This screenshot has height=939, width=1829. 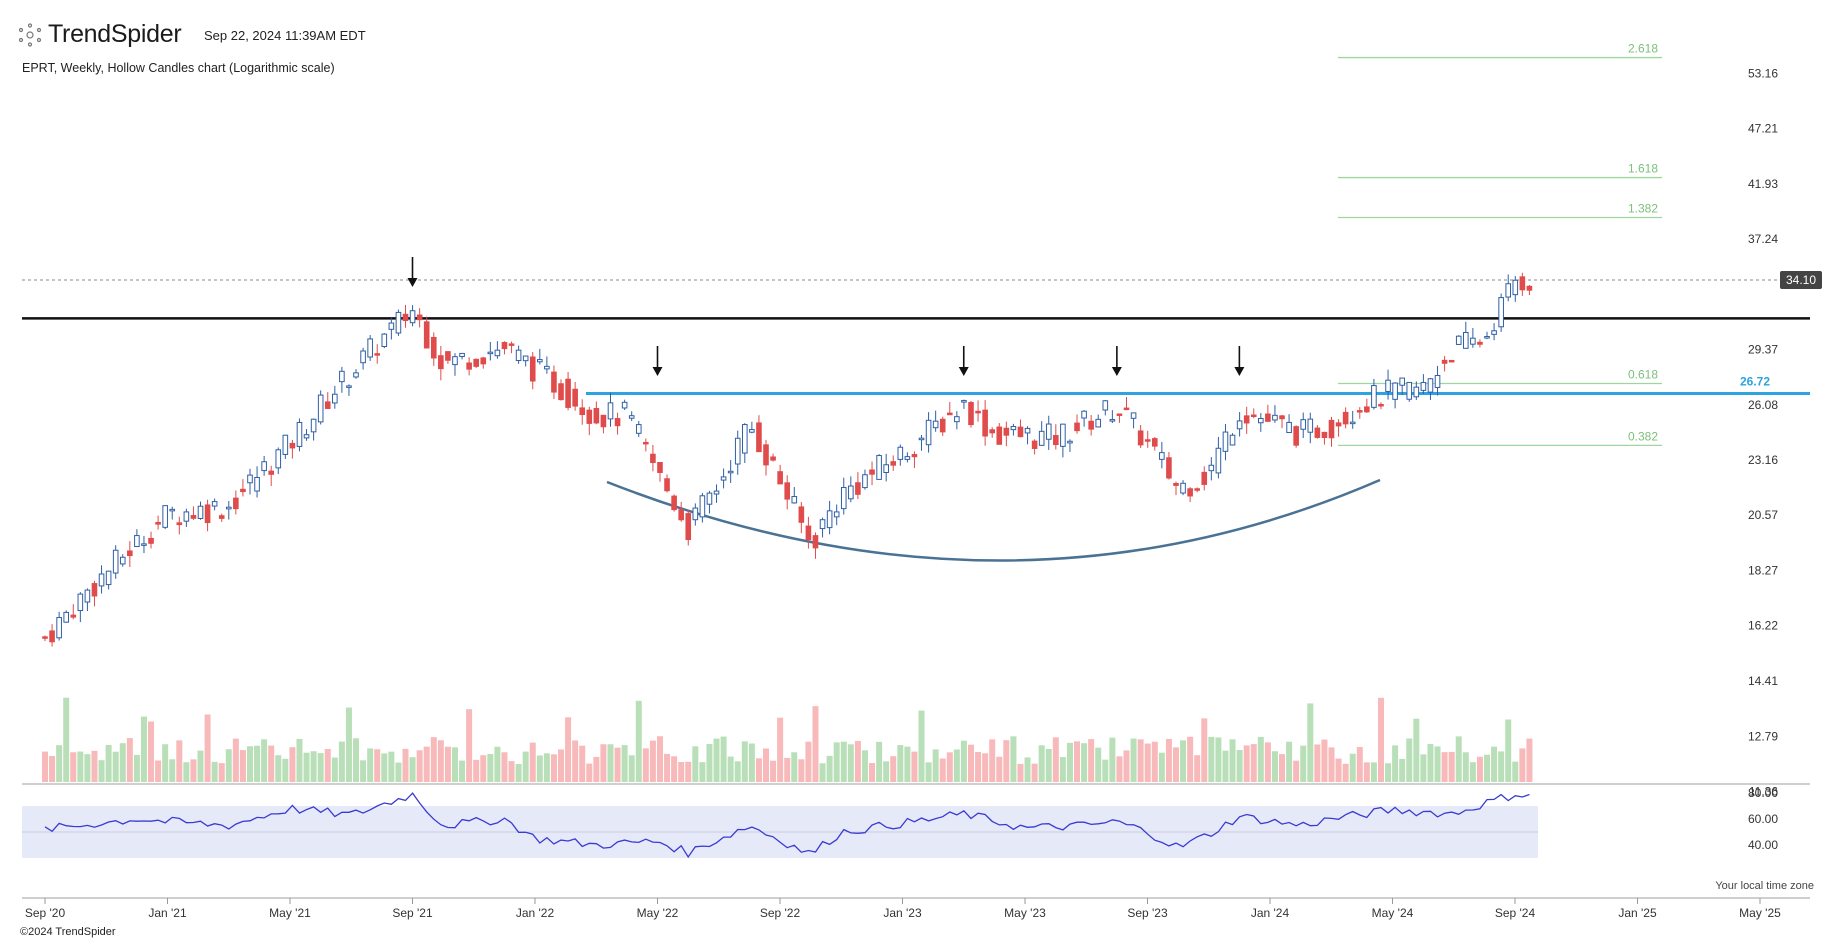 I want to click on last-price-badge, so click(x=1801, y=280).